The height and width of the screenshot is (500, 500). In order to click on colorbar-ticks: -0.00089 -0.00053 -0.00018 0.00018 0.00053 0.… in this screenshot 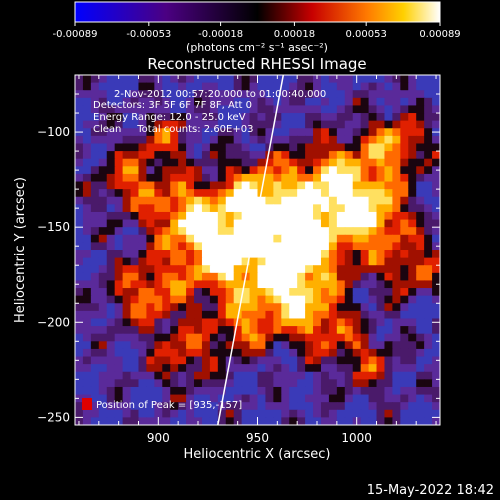, I will do `click(257, 31)`.